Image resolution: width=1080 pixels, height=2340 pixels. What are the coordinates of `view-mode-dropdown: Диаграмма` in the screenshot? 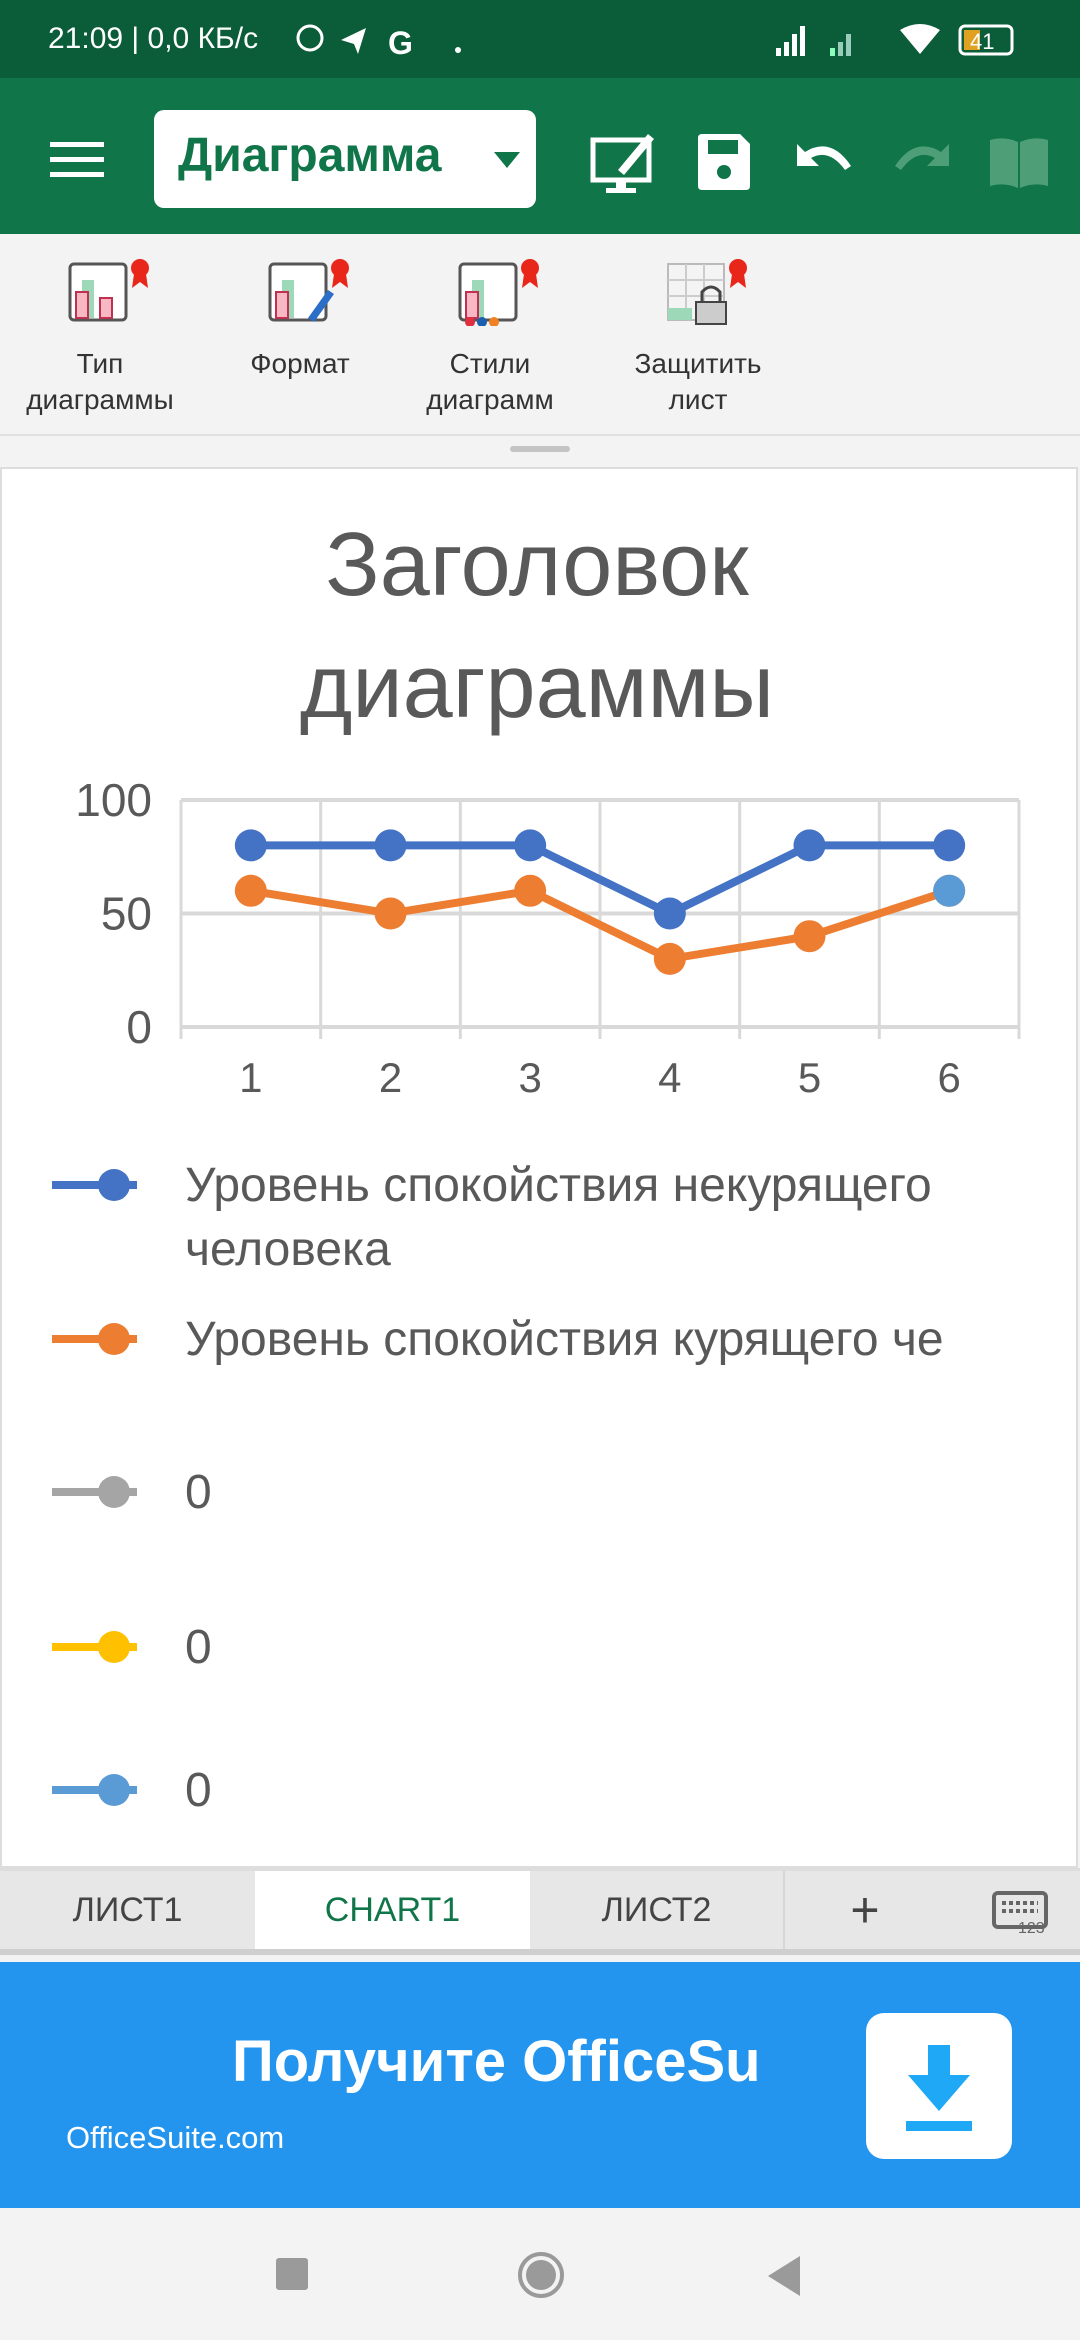 It's located at (345, 159).